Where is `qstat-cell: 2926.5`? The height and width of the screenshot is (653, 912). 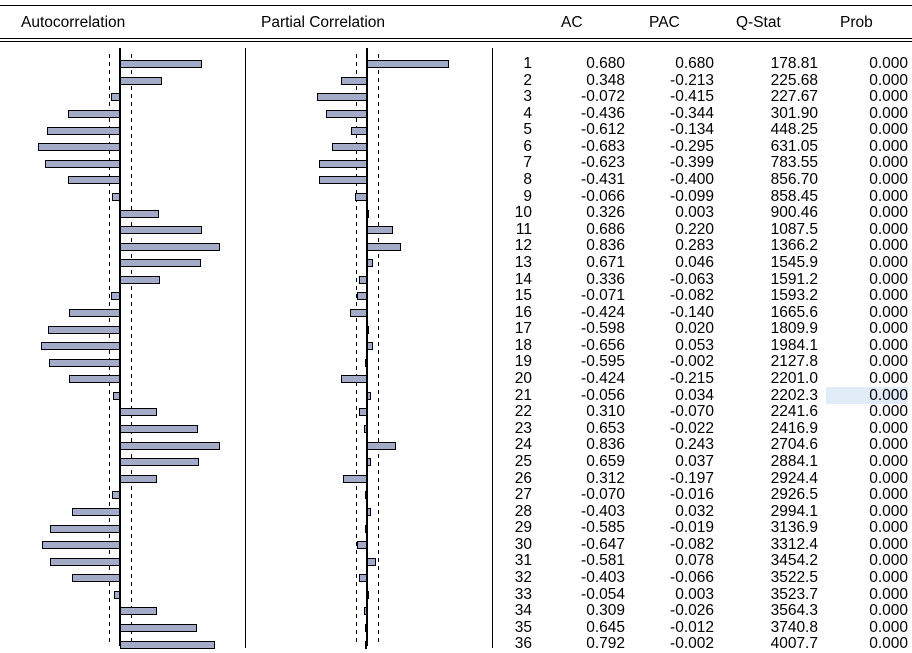
qstat-cell: 2926.5 is located at coordinates (794, 495).